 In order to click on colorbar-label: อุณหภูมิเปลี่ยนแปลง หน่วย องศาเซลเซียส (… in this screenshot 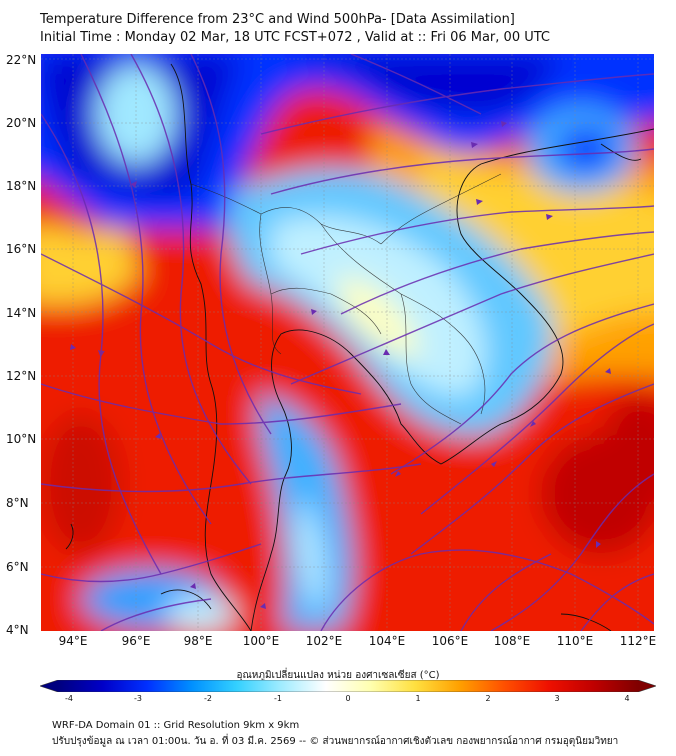, I will do `click(338, 675)`.